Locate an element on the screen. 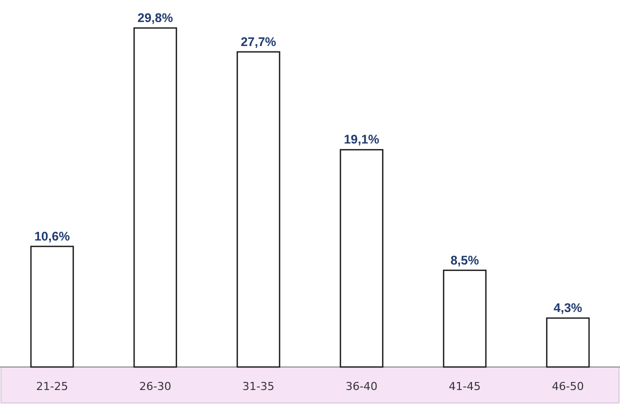 This screenshot has height=405, width=620. x-tick-label: 46-50 is located at coordinates (568, 386).